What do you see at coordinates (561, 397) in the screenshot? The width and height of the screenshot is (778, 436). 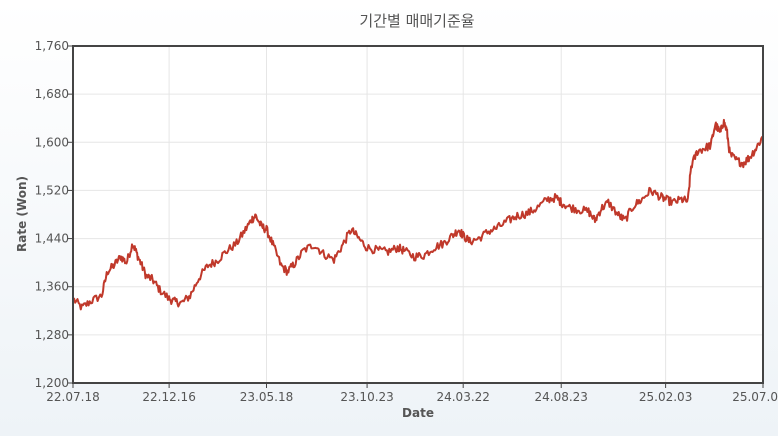 I see `x-tick-label: 24.08.23` at bounding box center [561, 397].